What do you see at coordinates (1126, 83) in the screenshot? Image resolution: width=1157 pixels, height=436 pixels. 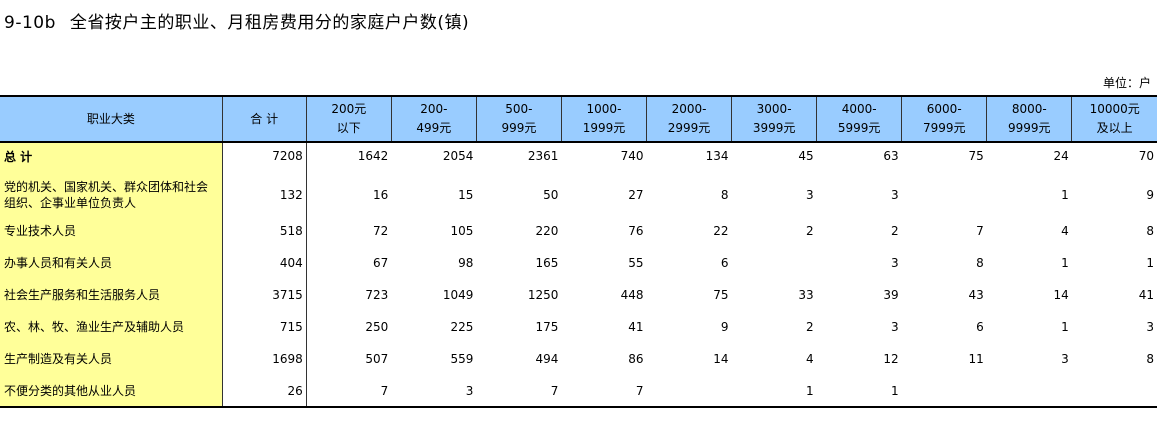 I see `unit-label: 单位：户` at bounding box center [1126, 83].